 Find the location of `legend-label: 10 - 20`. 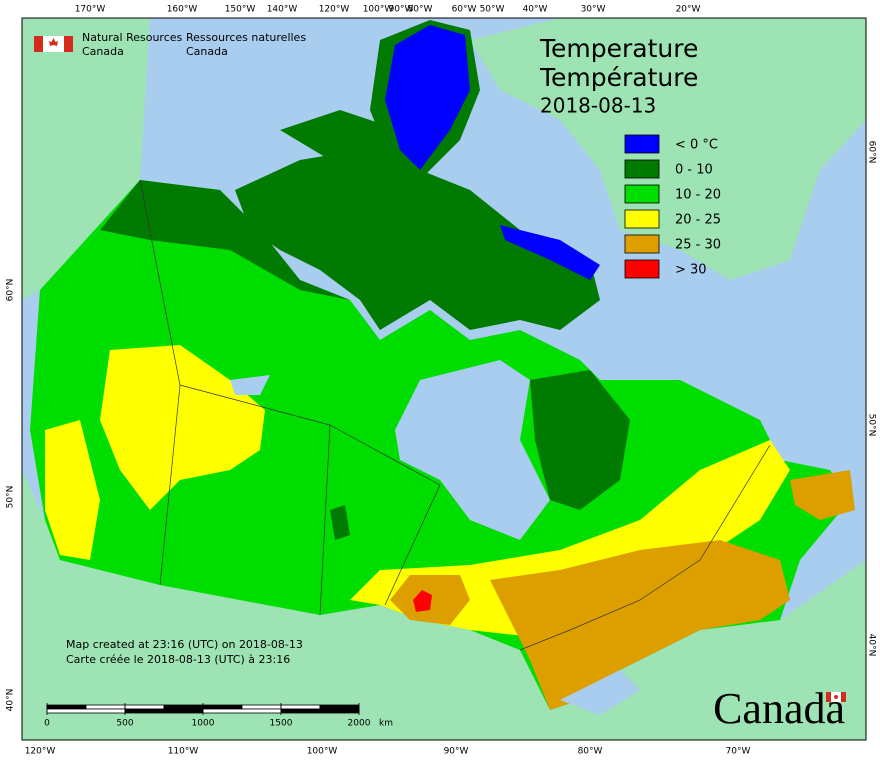

legend-label: 10 - 20 is located at coordinates (698, 195).